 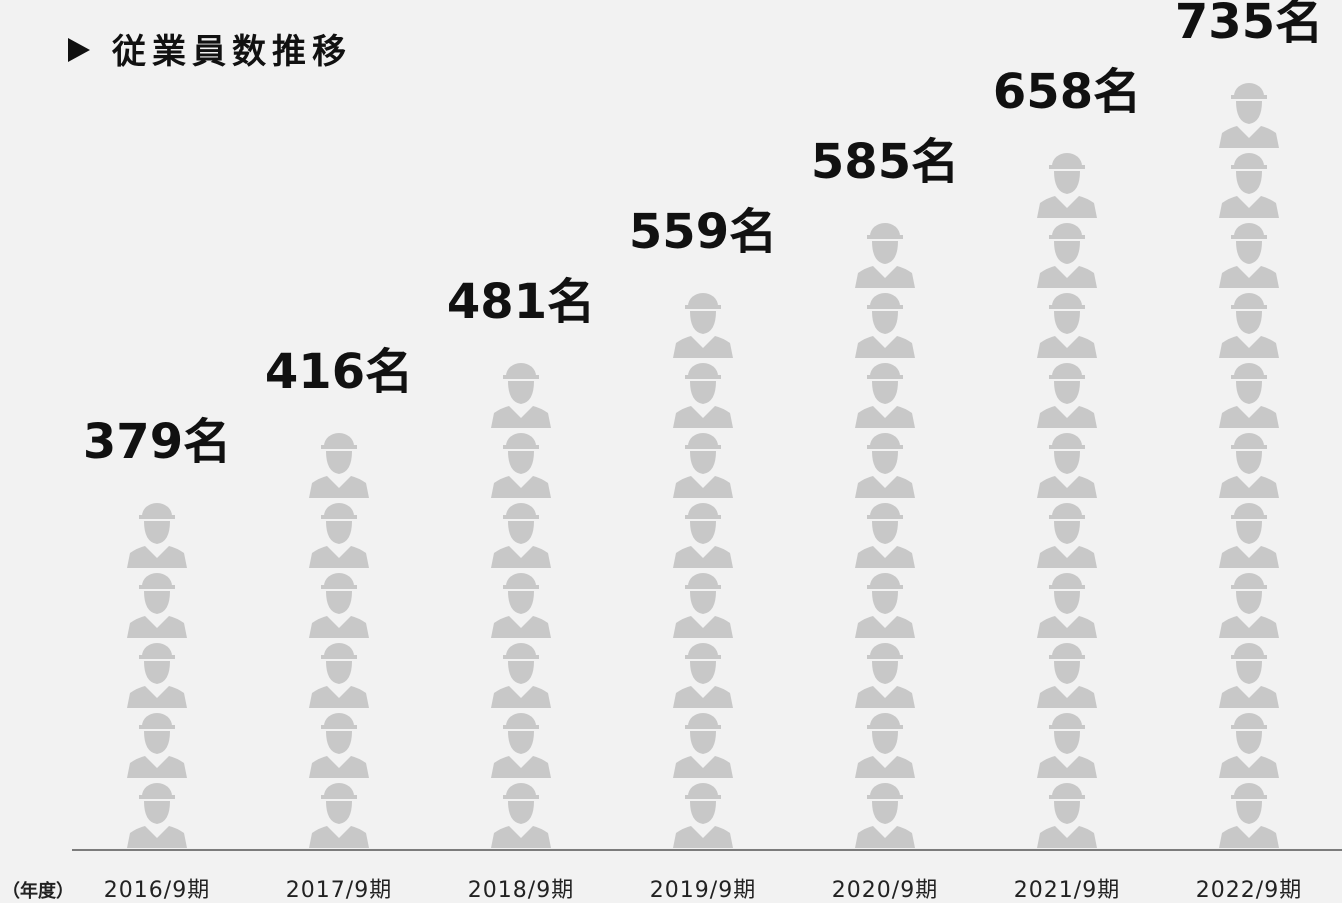 I want to click on x-tick-label: 2017/9期, so click(x=339, y=890).